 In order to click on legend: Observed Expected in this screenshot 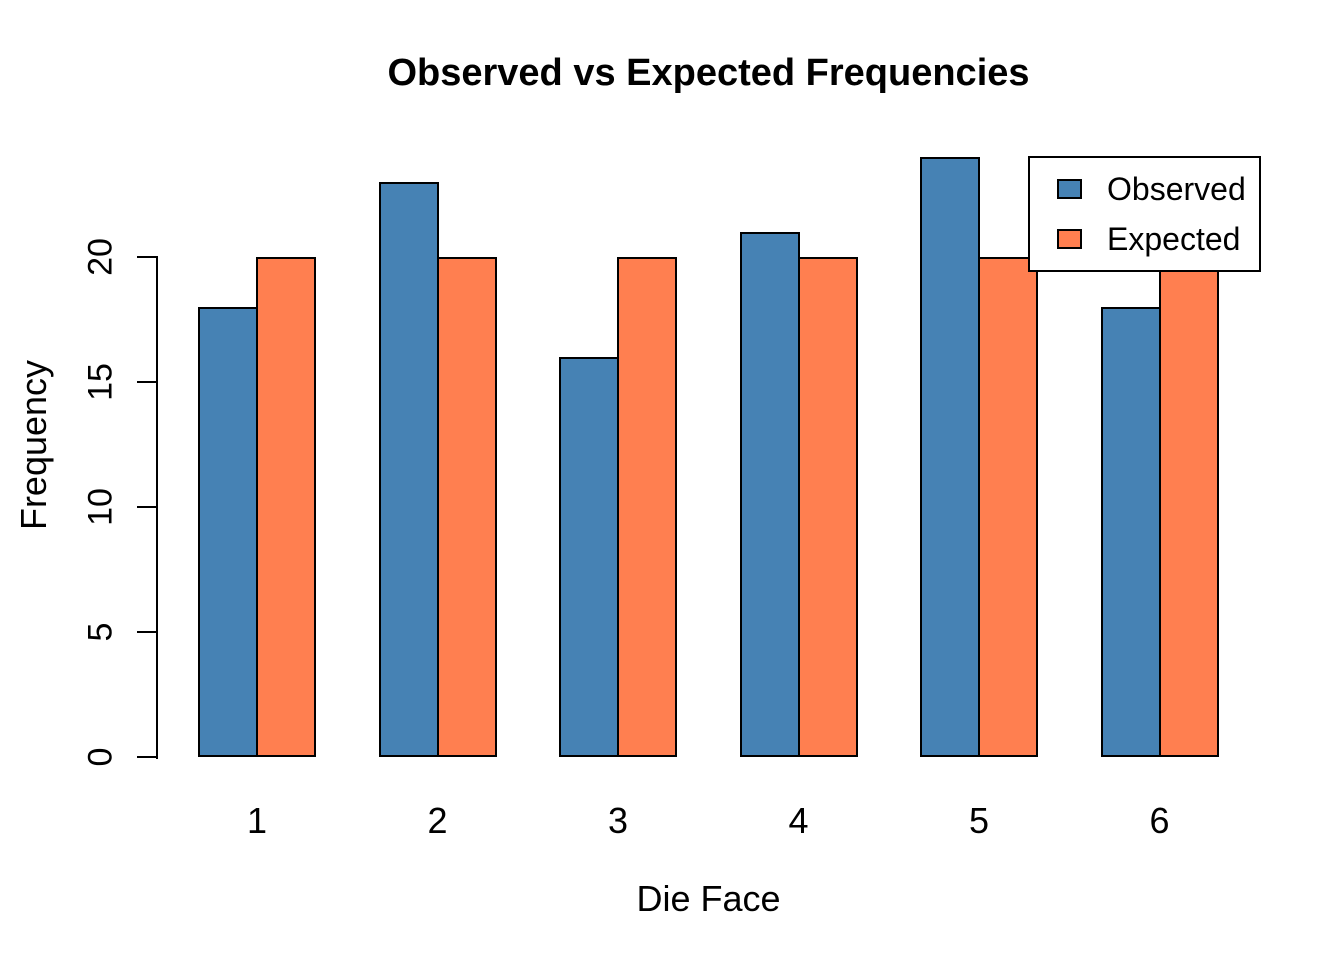, I will do `click(1144, 214)`.